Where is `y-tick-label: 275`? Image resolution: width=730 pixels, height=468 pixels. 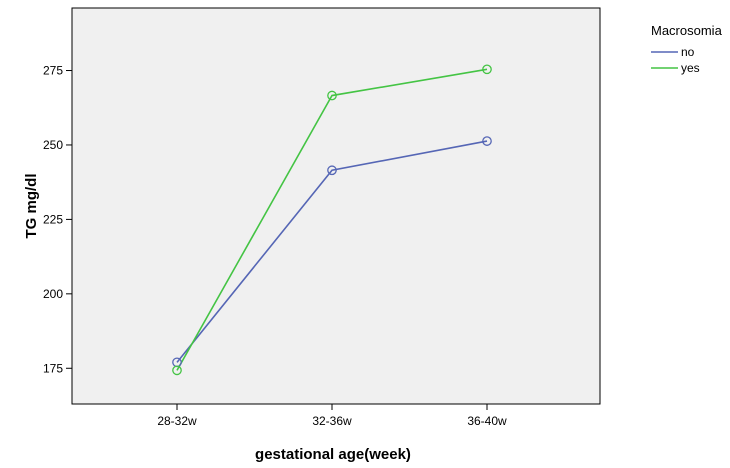 y-tick-label: 275 is located at coordinates (53, 71).